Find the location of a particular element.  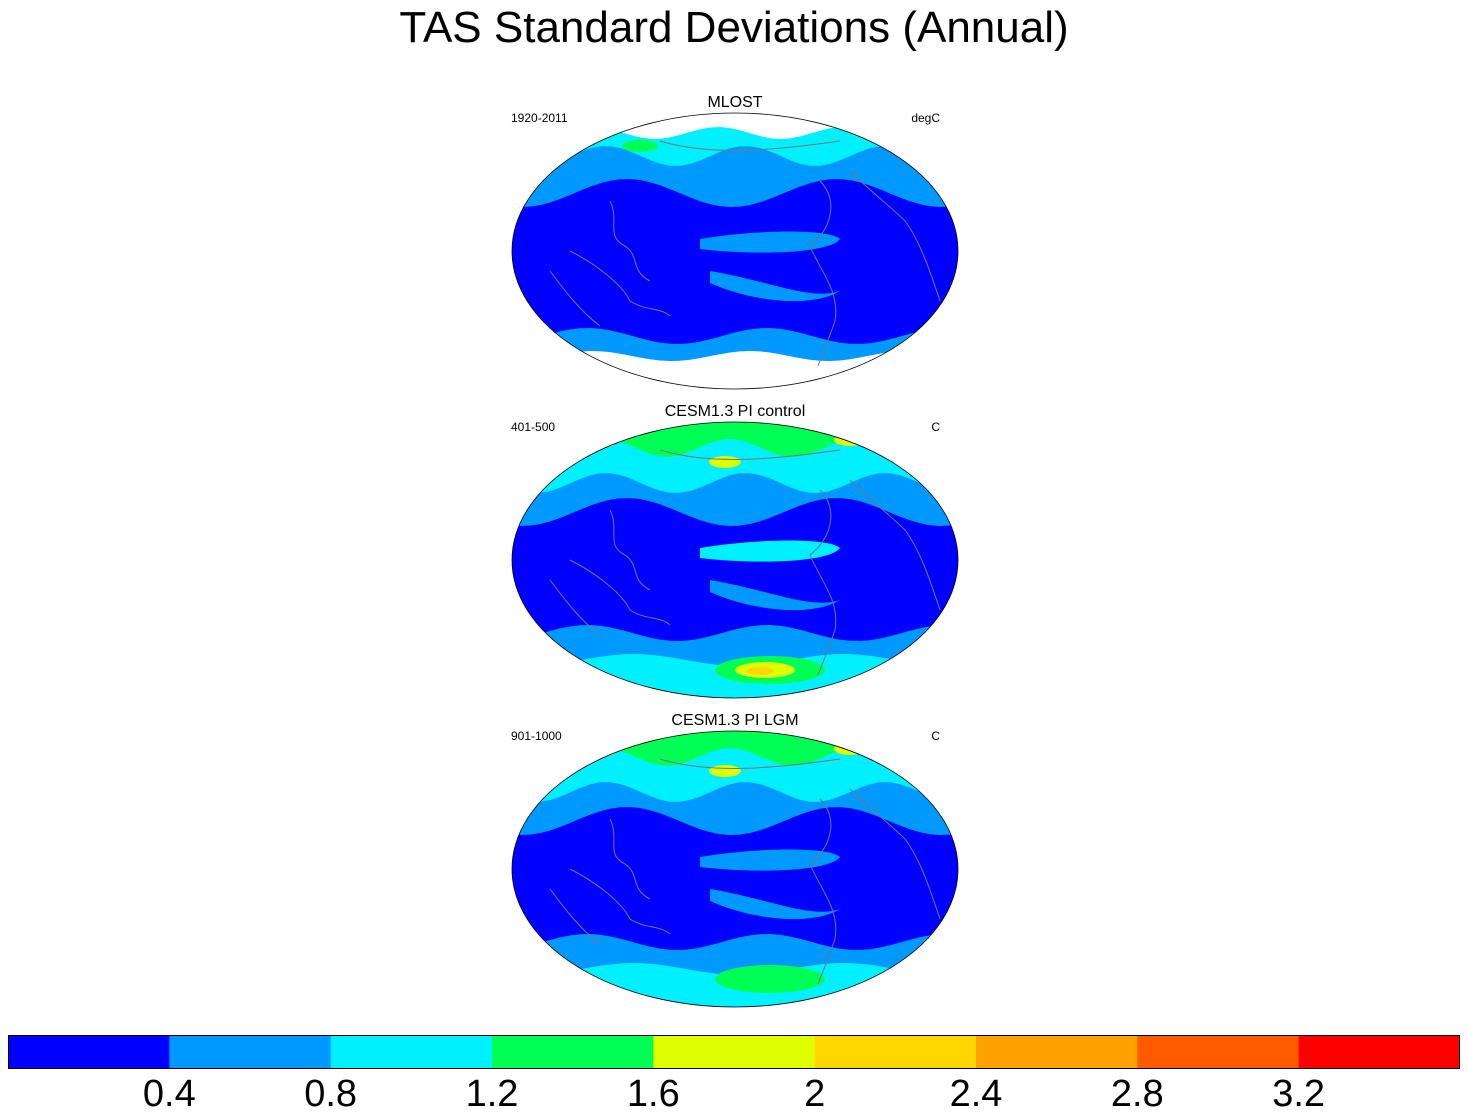

missing-data-antarctic is located at coordinates (735, 370).